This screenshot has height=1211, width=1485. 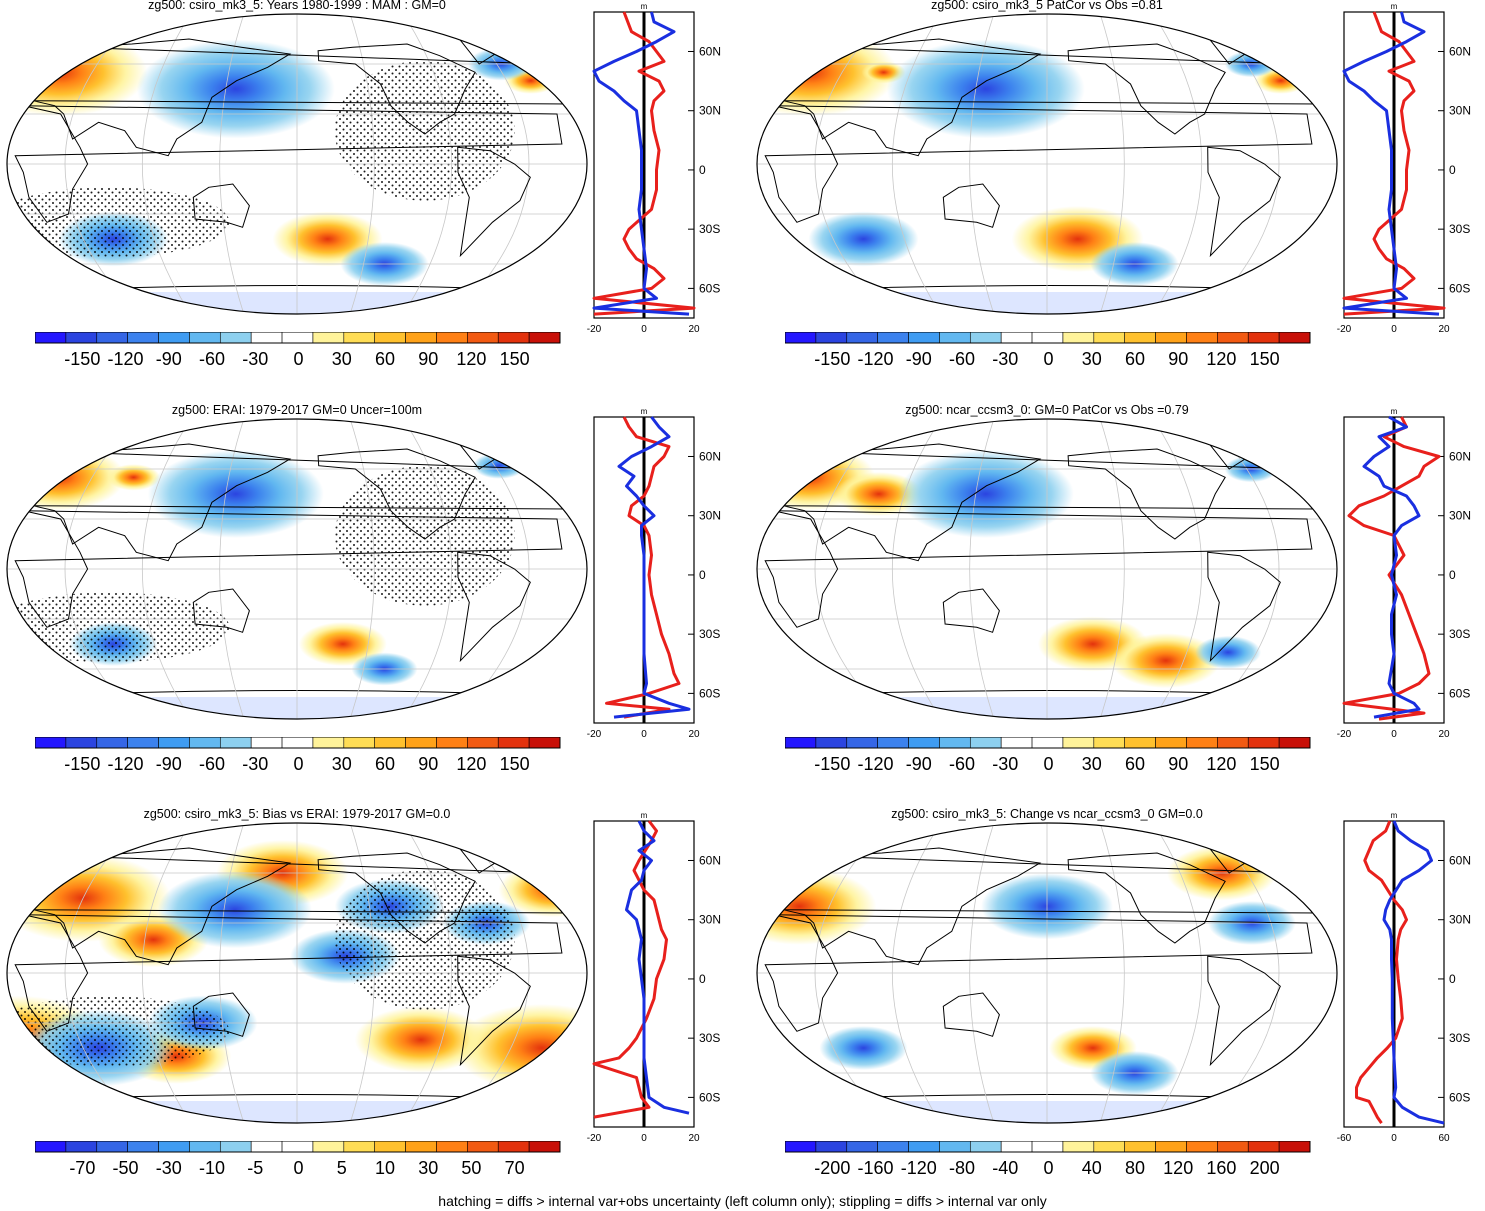 I want to click on map-field, so click(x=297, y=164).